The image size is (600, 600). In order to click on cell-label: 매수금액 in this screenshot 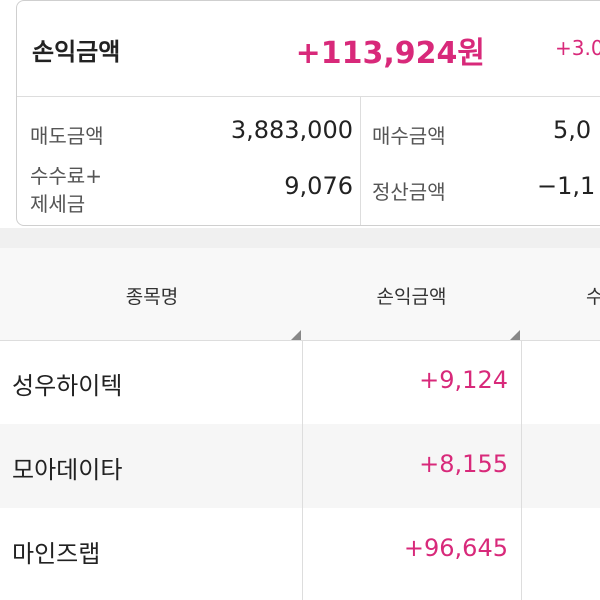, I will do `click(409, 136)`.